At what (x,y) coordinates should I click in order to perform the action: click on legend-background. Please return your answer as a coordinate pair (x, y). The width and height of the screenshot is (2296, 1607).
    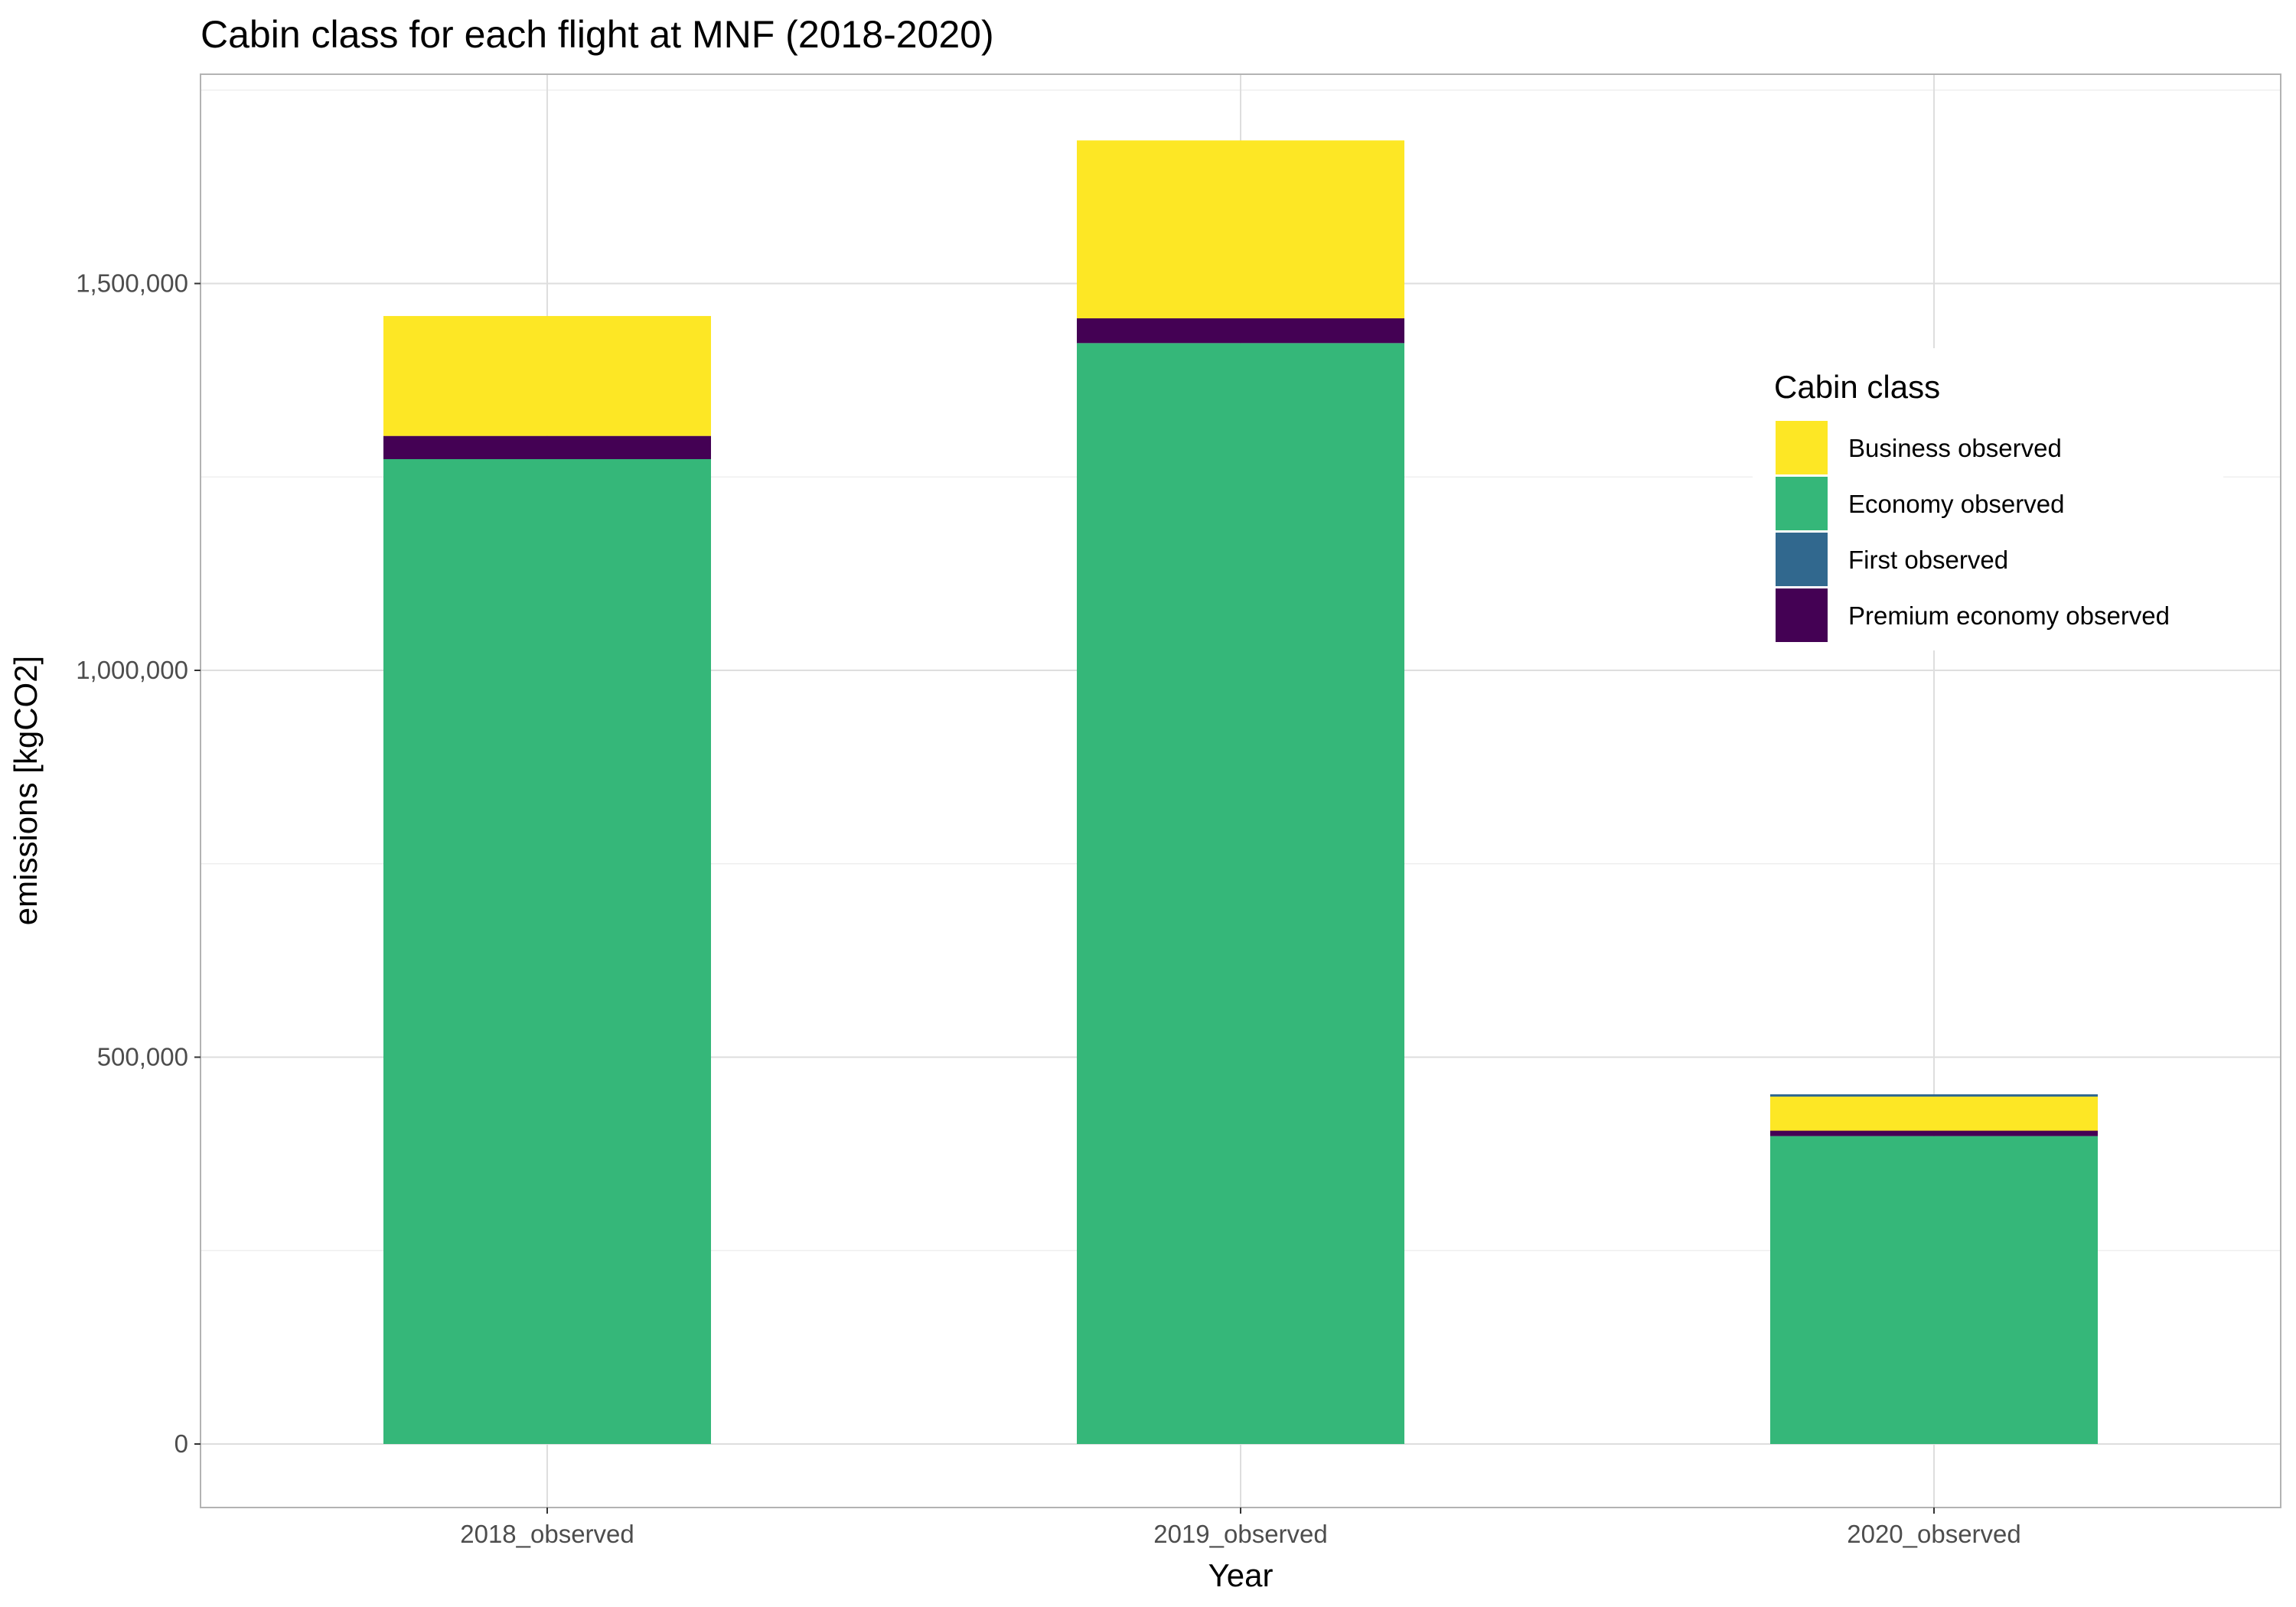
    Looking at the image, I should click on (1988, 499).